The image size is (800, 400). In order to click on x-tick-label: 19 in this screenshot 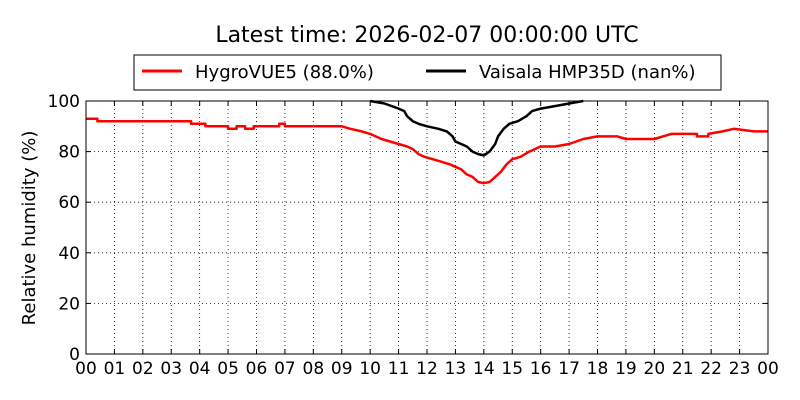, I will do `click(626, 369)`.